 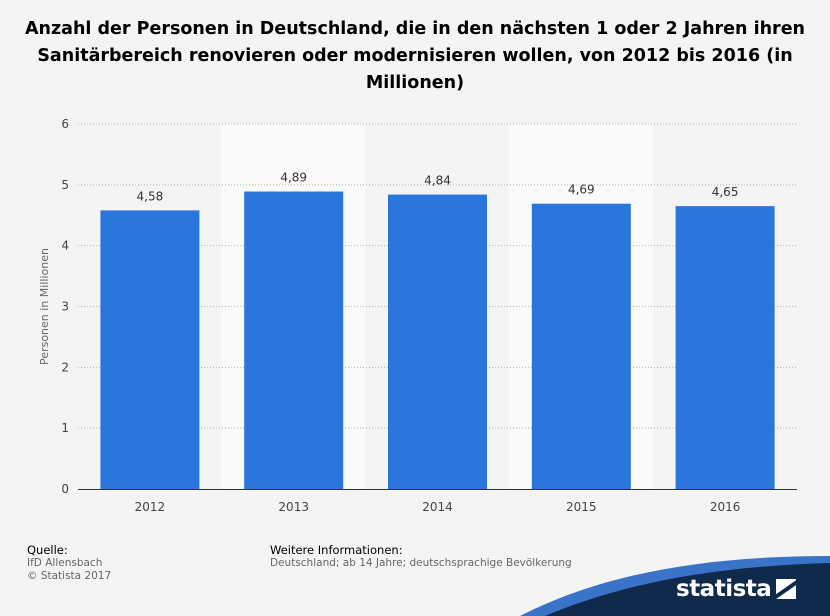 I want to click on copyright-line: © Statista 2017, so click(x=69, y=576).